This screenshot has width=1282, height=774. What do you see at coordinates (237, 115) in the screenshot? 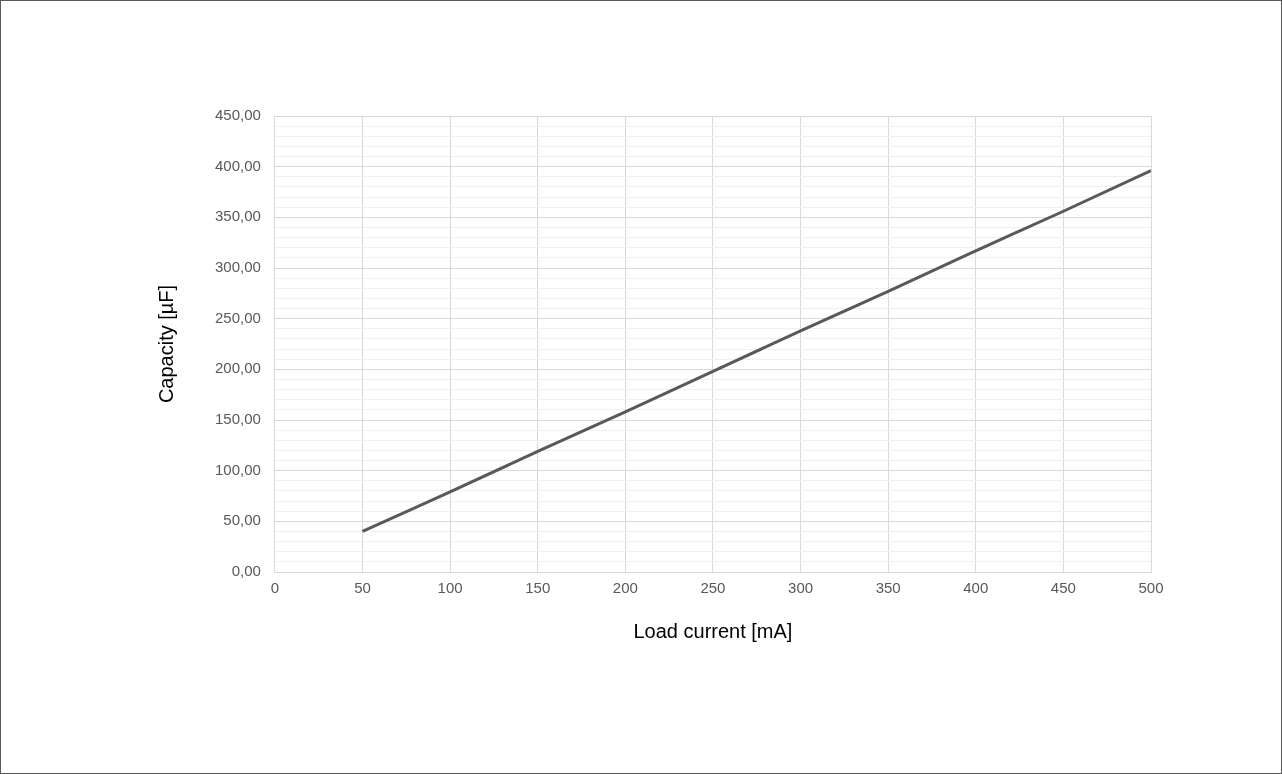
I see `y-tick-label: 450,00` at bounding box center [237, 115].